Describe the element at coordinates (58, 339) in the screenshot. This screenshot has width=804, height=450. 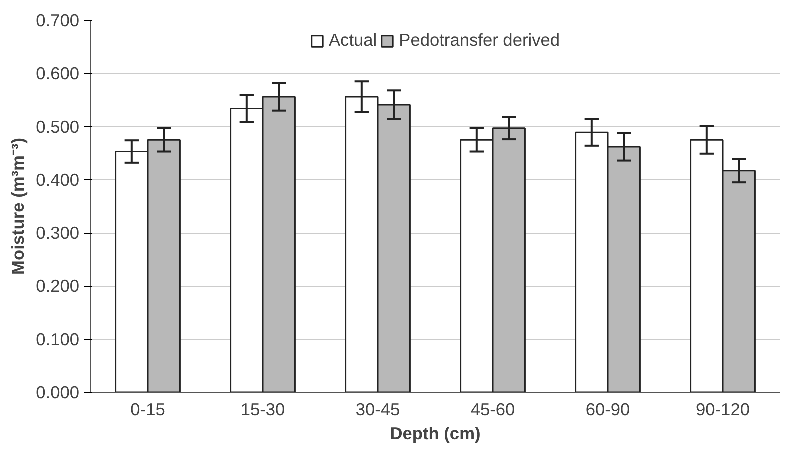
I see `y-tick-label: 0.100` at that location.